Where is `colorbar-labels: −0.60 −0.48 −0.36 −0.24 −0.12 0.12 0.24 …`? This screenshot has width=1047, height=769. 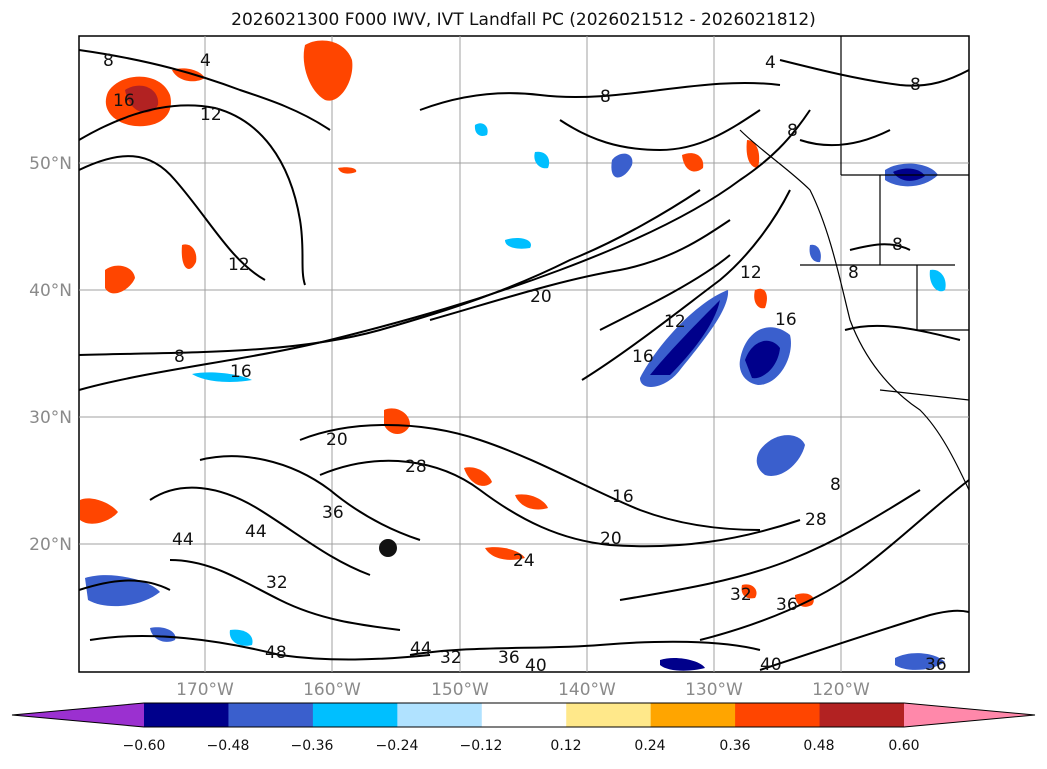 colorbar-labels: −0.60 −0.48 −0.36 −0.24 −0.12 0.12 0.24 … is located at coordinates (521, 746).